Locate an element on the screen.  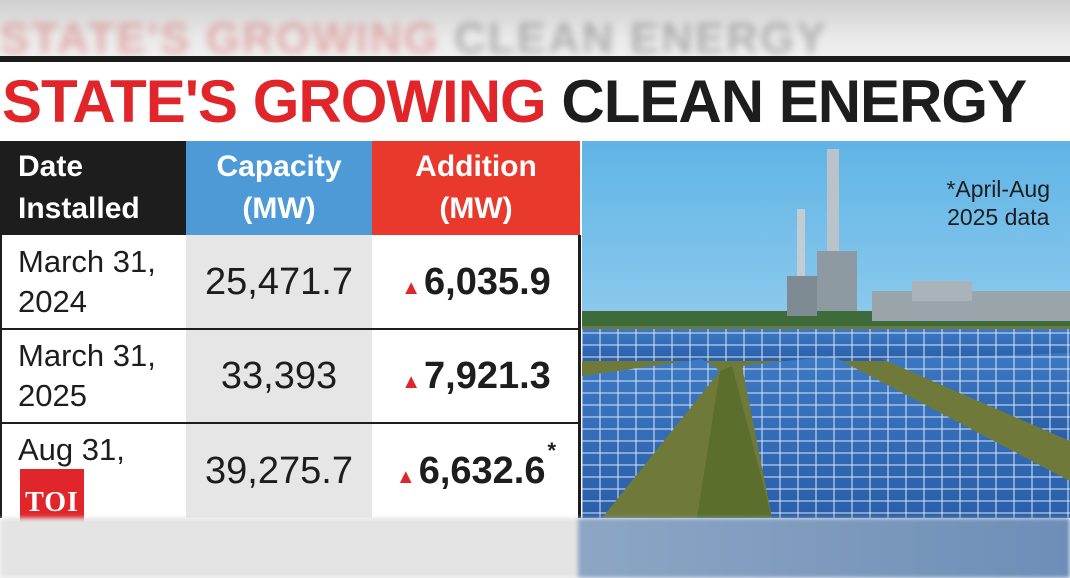
row-3-footnote-marker: * is located at coordinates (552, 450).